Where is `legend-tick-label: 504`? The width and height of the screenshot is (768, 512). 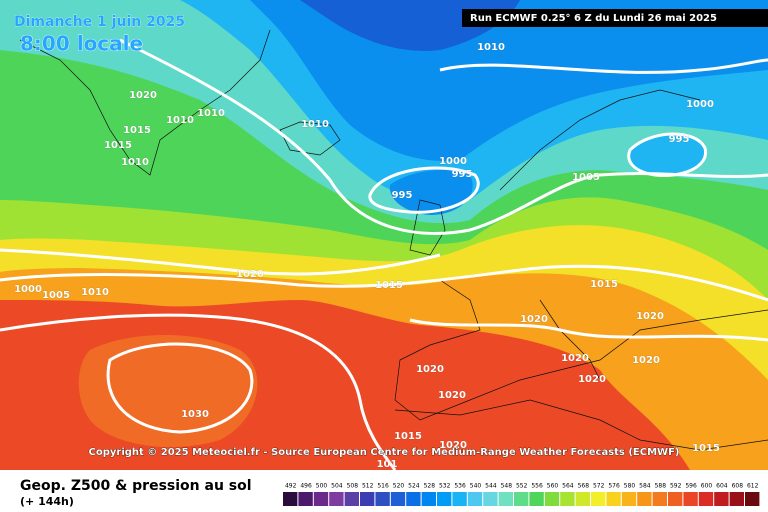 legend-tick-label: 504 is located at coordinates (337, 486).